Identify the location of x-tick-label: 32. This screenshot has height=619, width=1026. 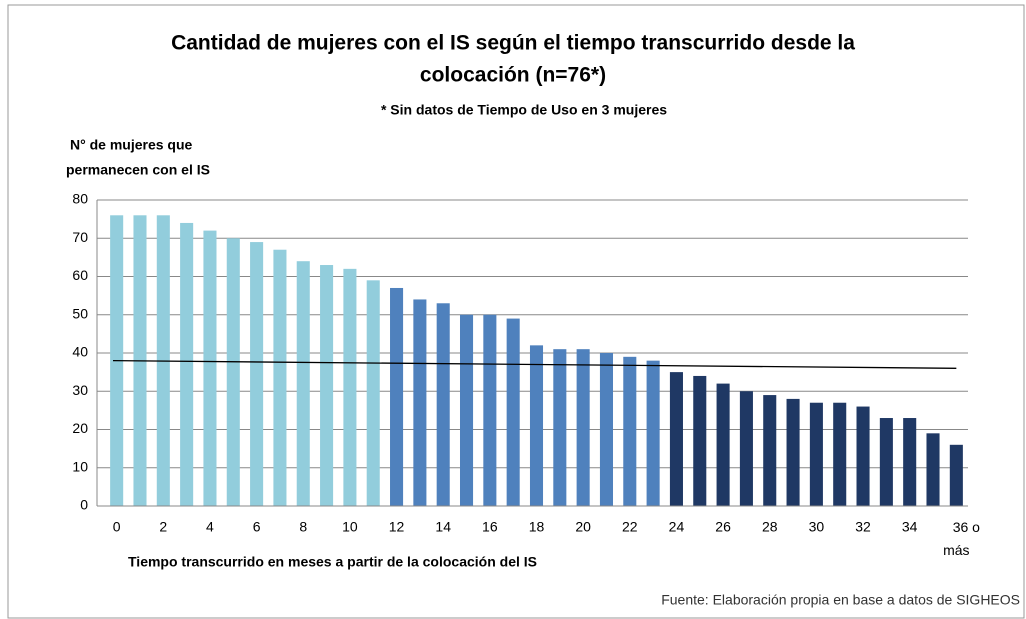
(863, 527).